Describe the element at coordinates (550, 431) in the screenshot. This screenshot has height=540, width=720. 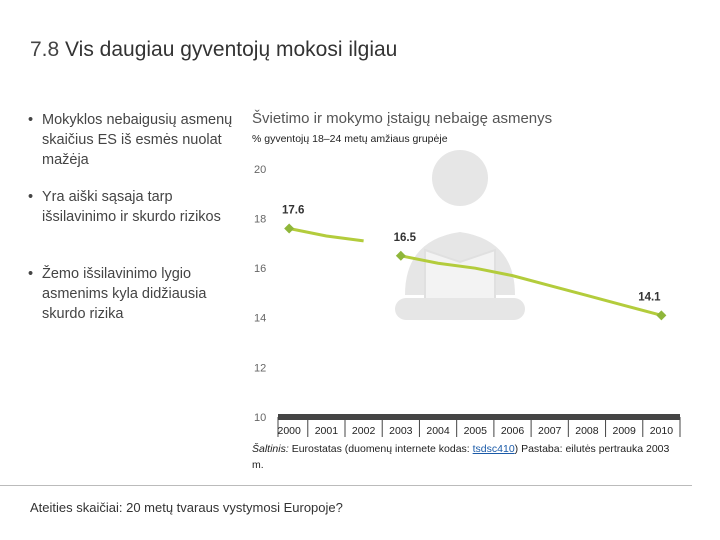
I see `x-tick-label: 2007` at that location.